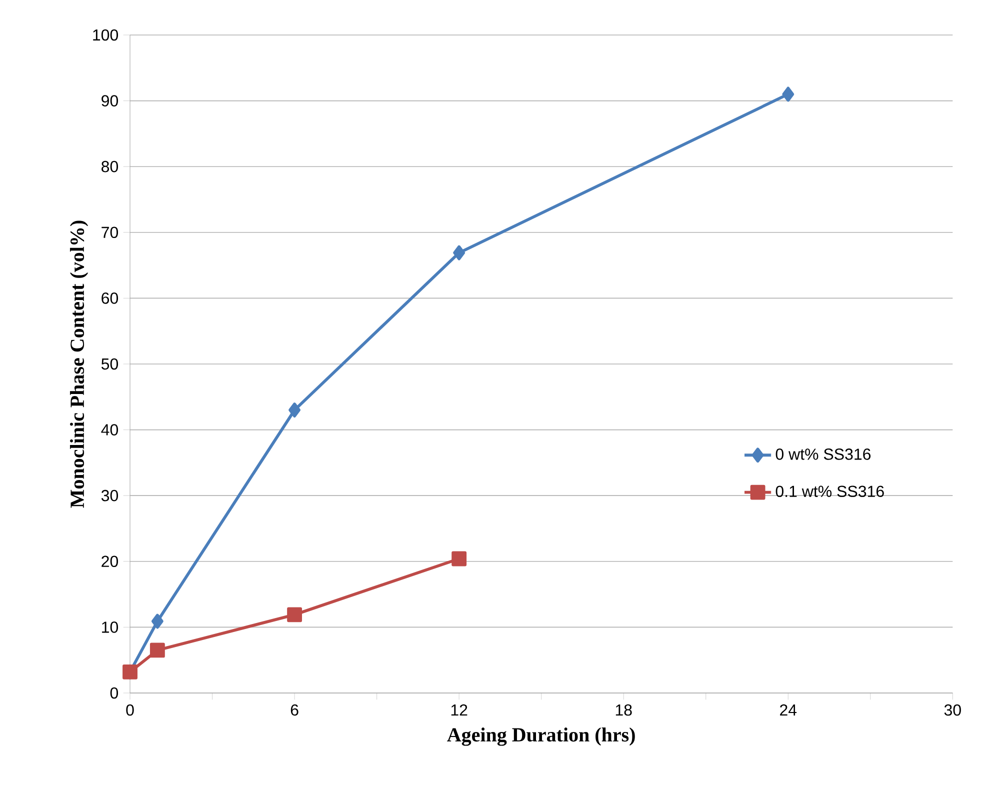 Image resolution: width=982 pixels, height=796 pixels. What do you see at coordinates (110, 100) in the screenshot?
I see `y-tick-label: 90` at bounding box center [110, 100].